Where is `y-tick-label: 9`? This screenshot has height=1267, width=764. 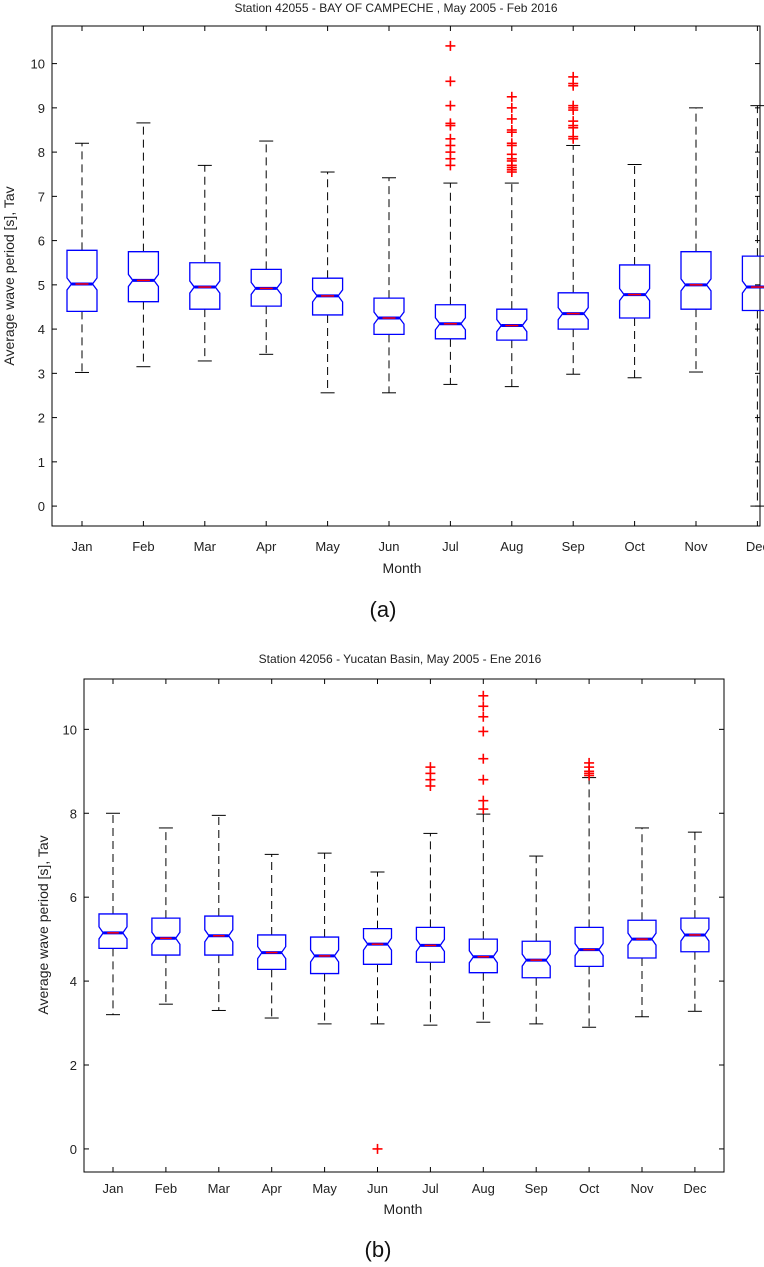 y-tick-label: 9 is located at coordinates (41, 108).